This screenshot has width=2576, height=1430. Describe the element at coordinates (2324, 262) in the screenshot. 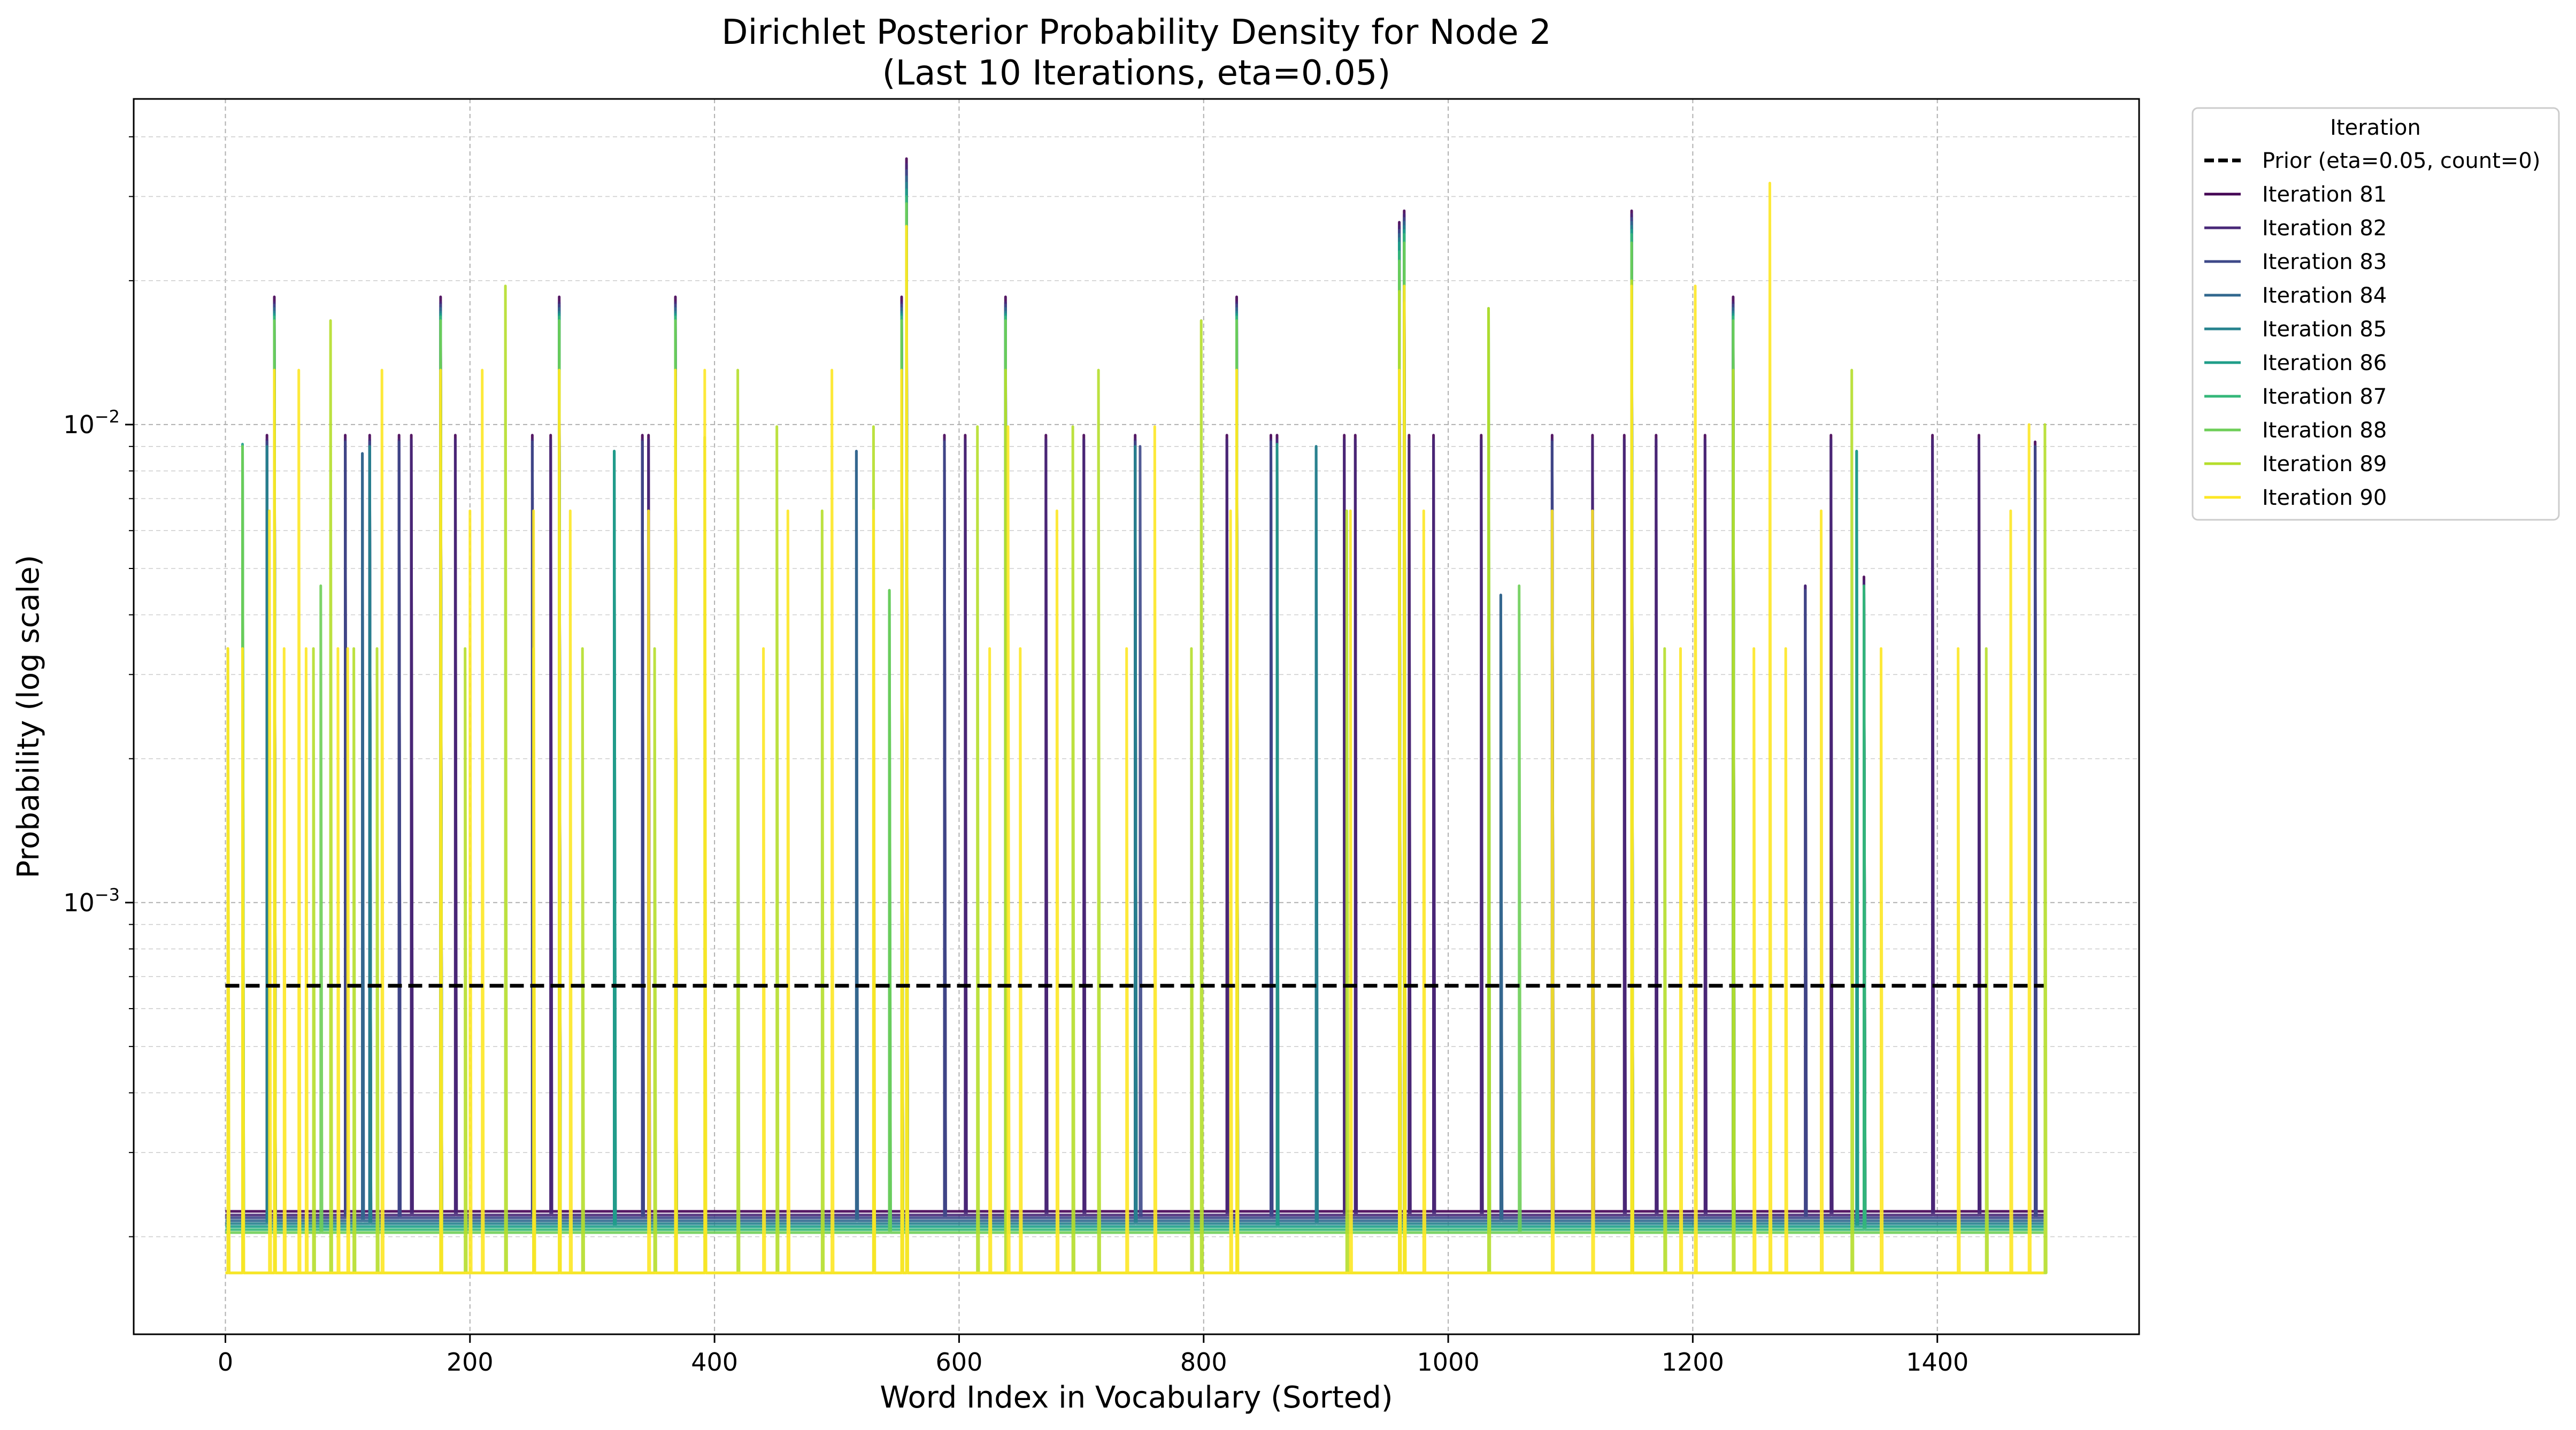

I see `legend-series-label: Iteration 83` at that location.